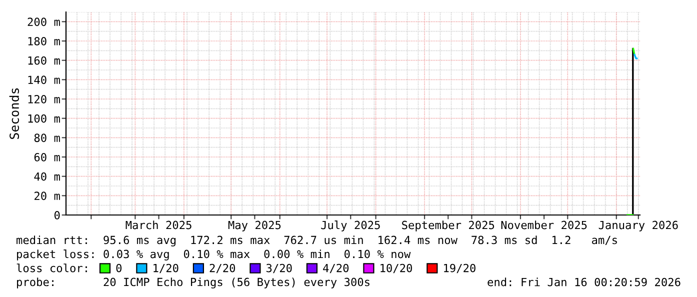 The width and height of the screenshot is (697, 297). Describe the element at coordinates (460, 269) in the screenshot. I see `legend-label: 19/20` at that location.